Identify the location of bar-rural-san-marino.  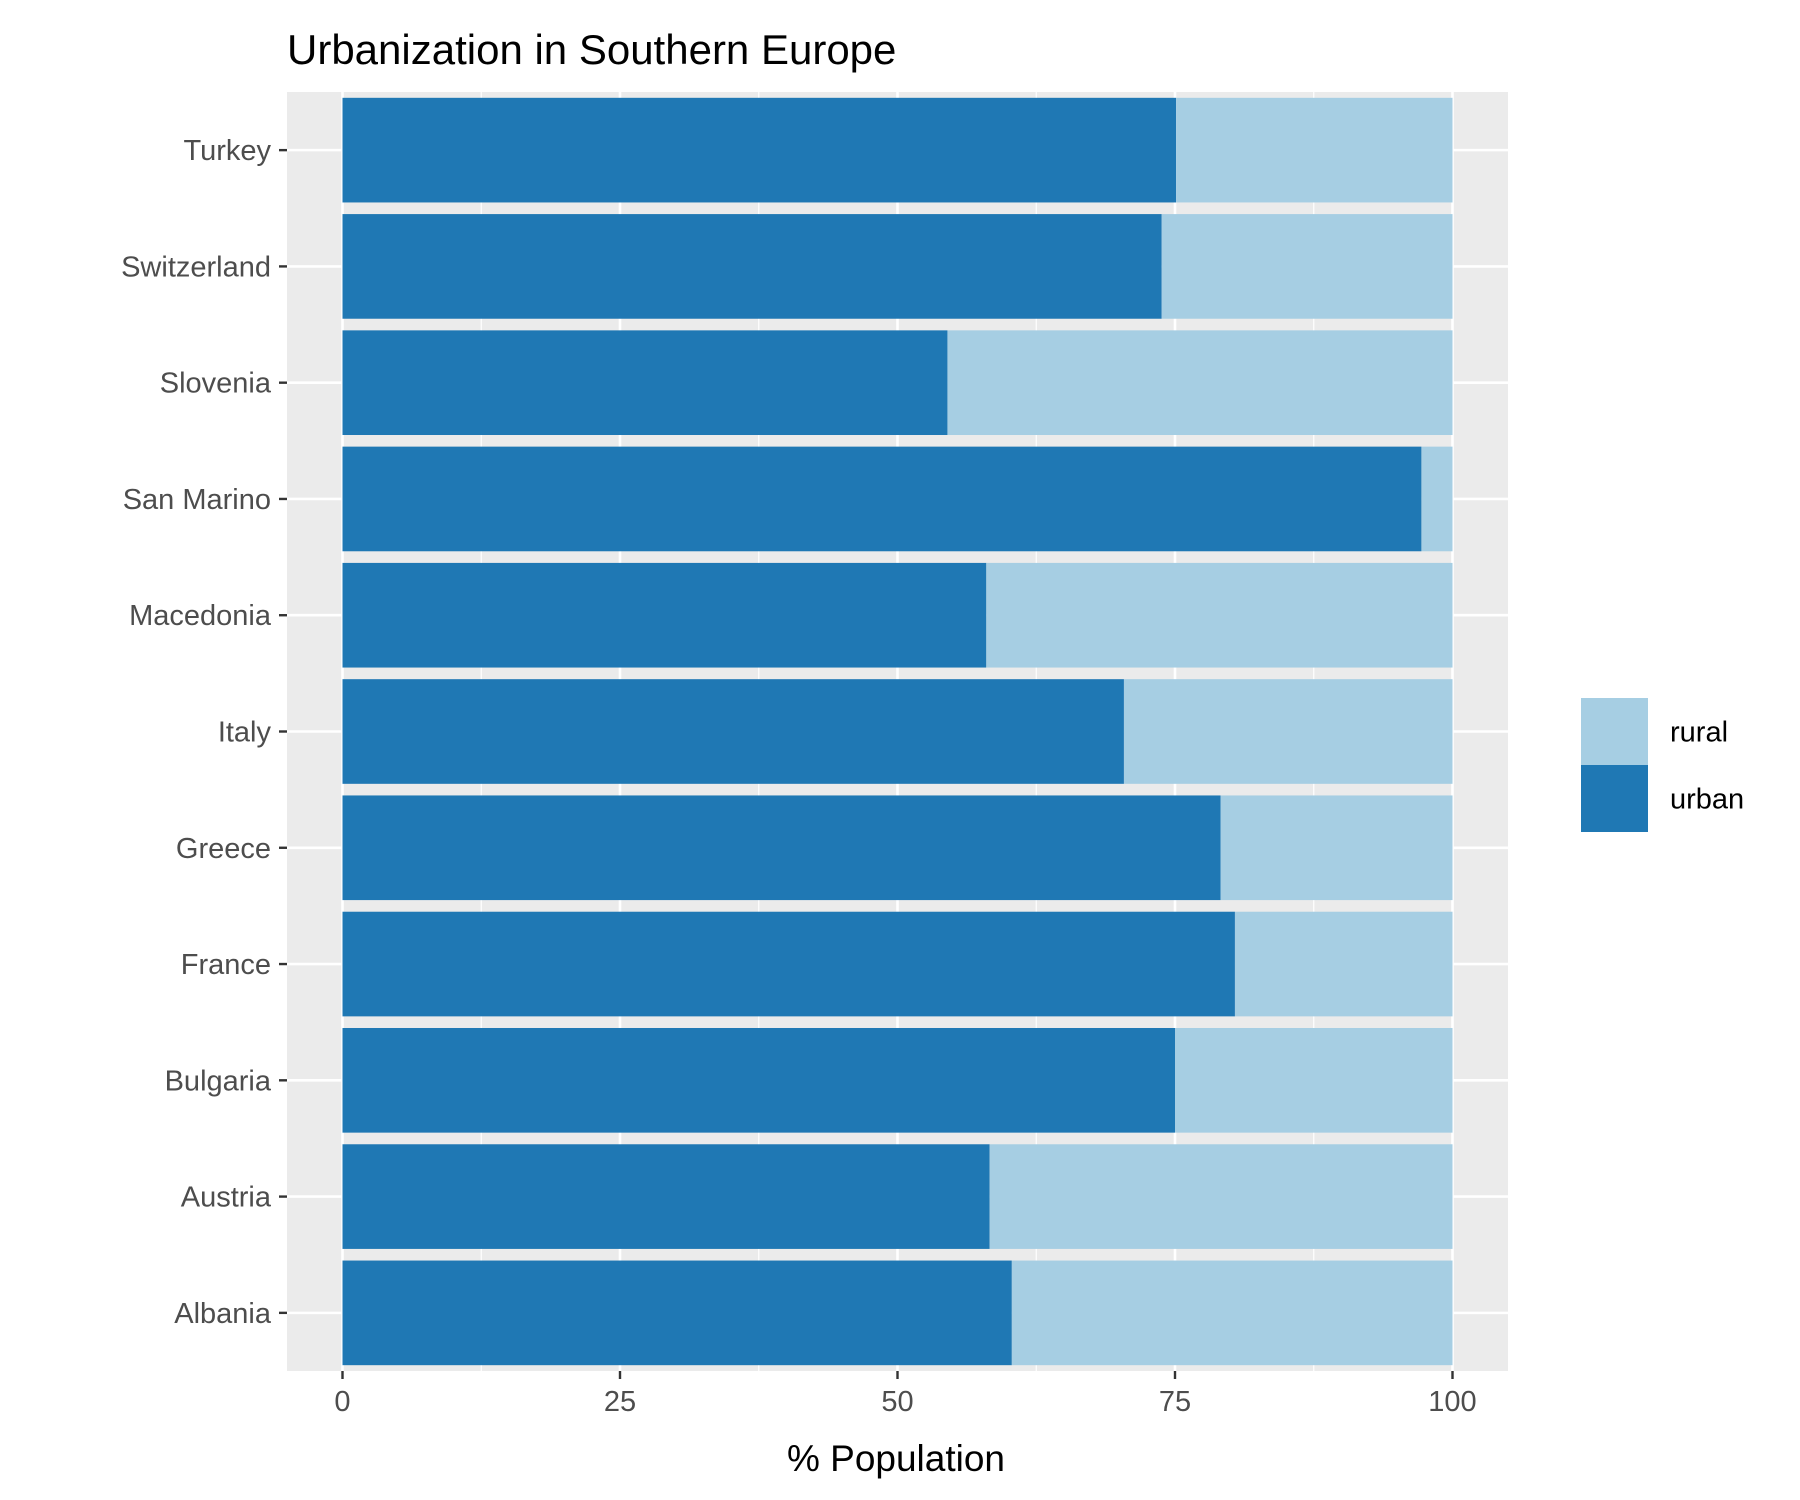
(1437, 499).